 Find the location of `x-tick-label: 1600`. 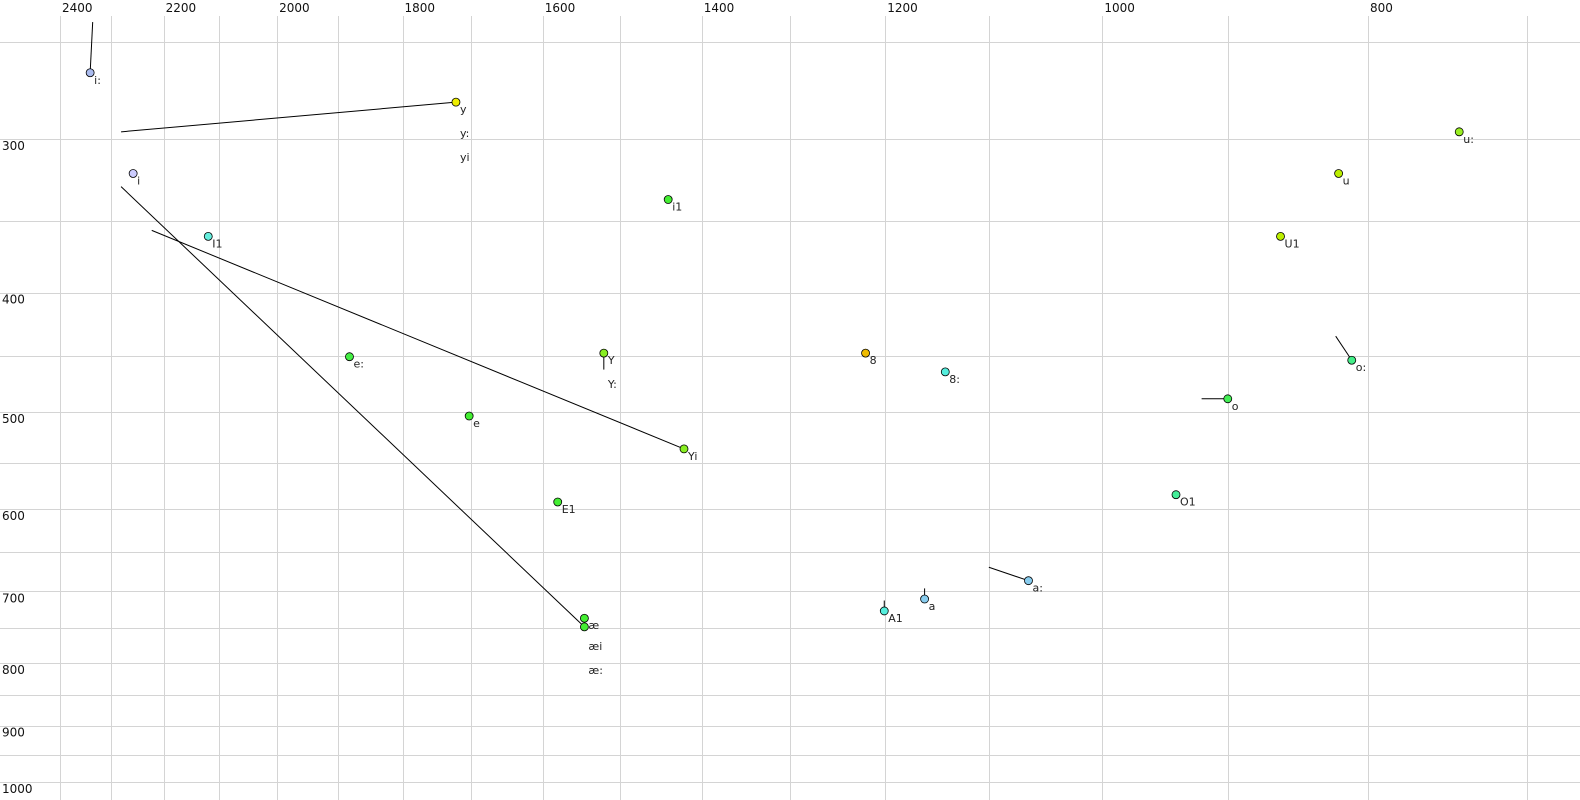

x-tick-label: 1600 is located at coordinates (560, 8).